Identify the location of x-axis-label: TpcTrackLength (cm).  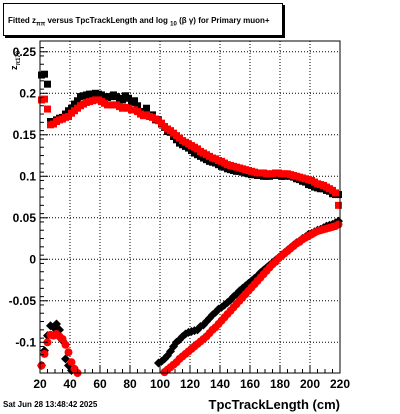
(274, 404).